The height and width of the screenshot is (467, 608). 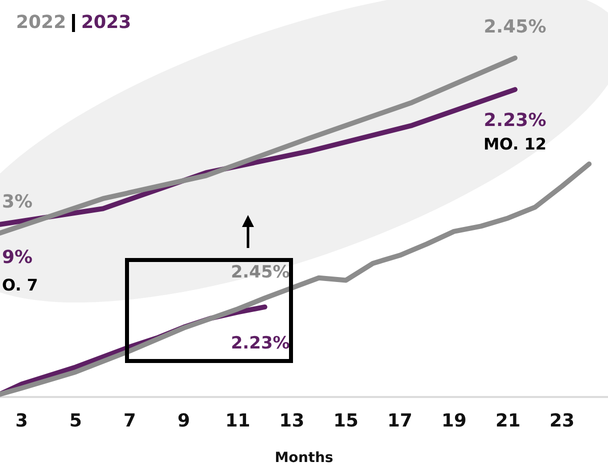 I want to click on annotation: MO. 12, so click(x=515, y=144).